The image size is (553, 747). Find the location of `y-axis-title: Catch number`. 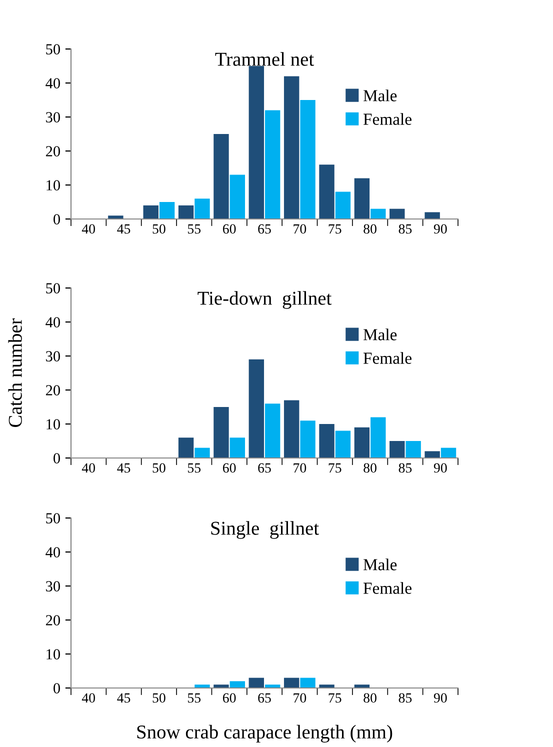

y-axis-title: Catch number is located at coordinates (15, 373).